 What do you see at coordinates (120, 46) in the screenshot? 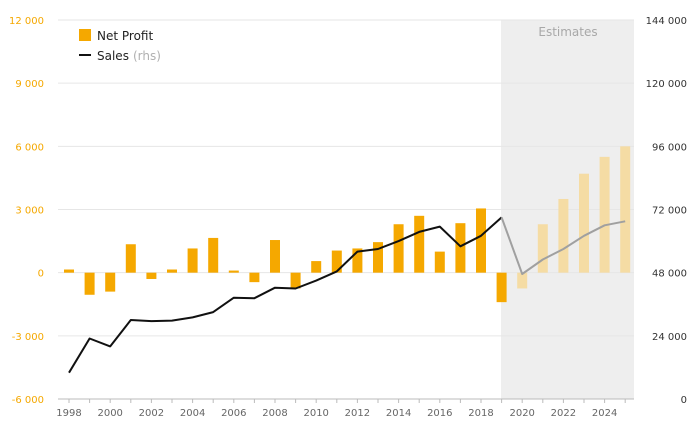
I see `legend: Net Profit Sales (rhs)` at bounding box center [120, 46].